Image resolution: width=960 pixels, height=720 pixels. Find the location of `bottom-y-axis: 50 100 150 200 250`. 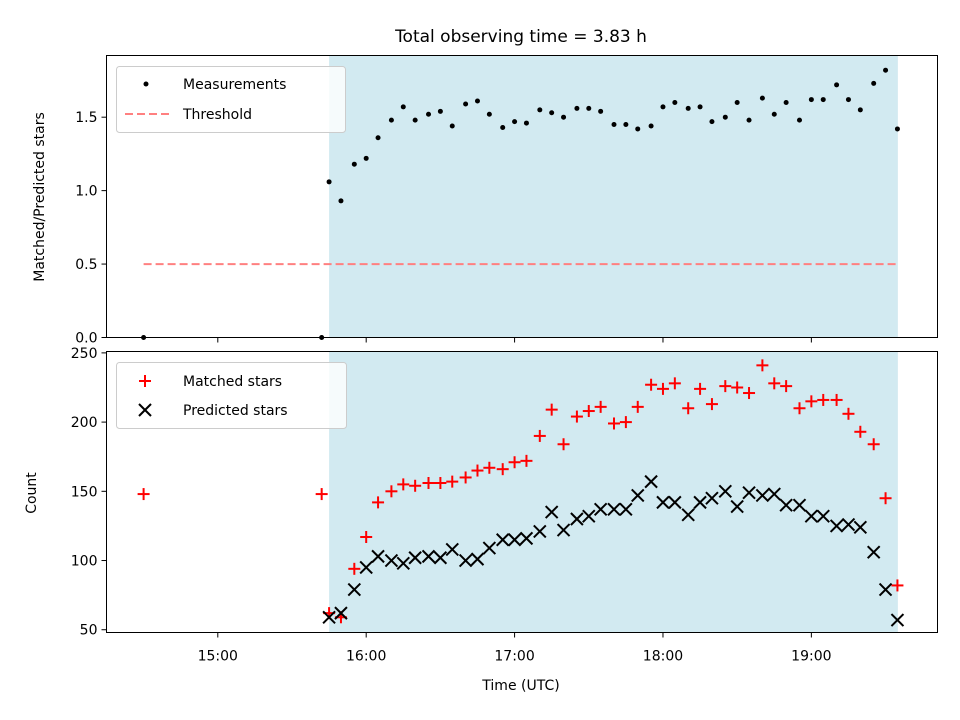

bottom-y-axis: 50 100 150 200 250 is located at coordinates (89, 492).